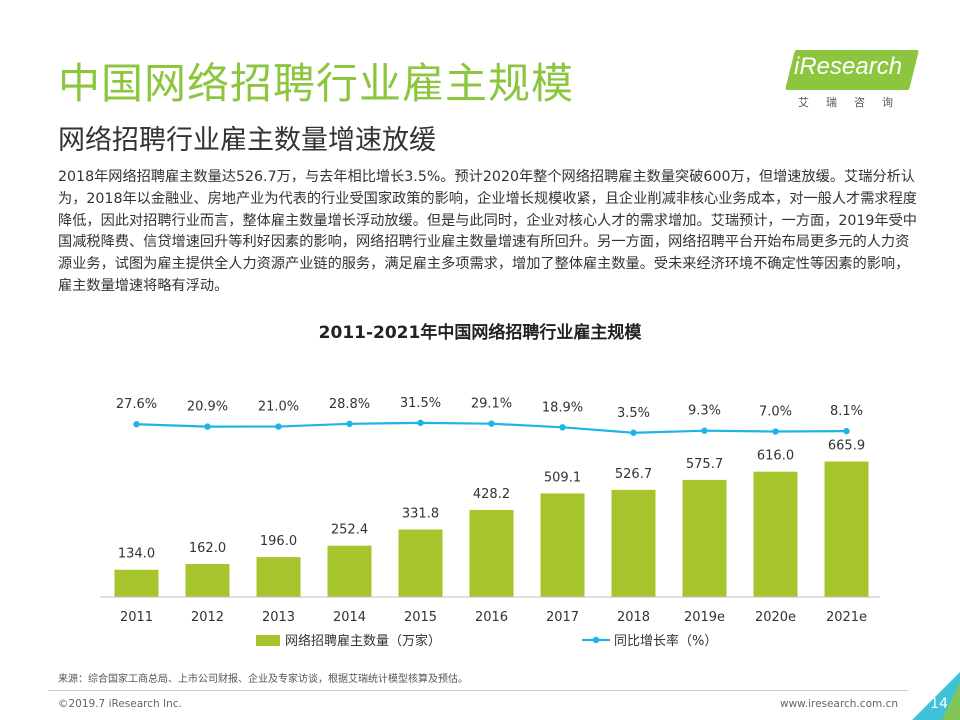  Describe the element at coordinates (775, 431) in the screenshot. I see `growth-point-2020e` at that location.